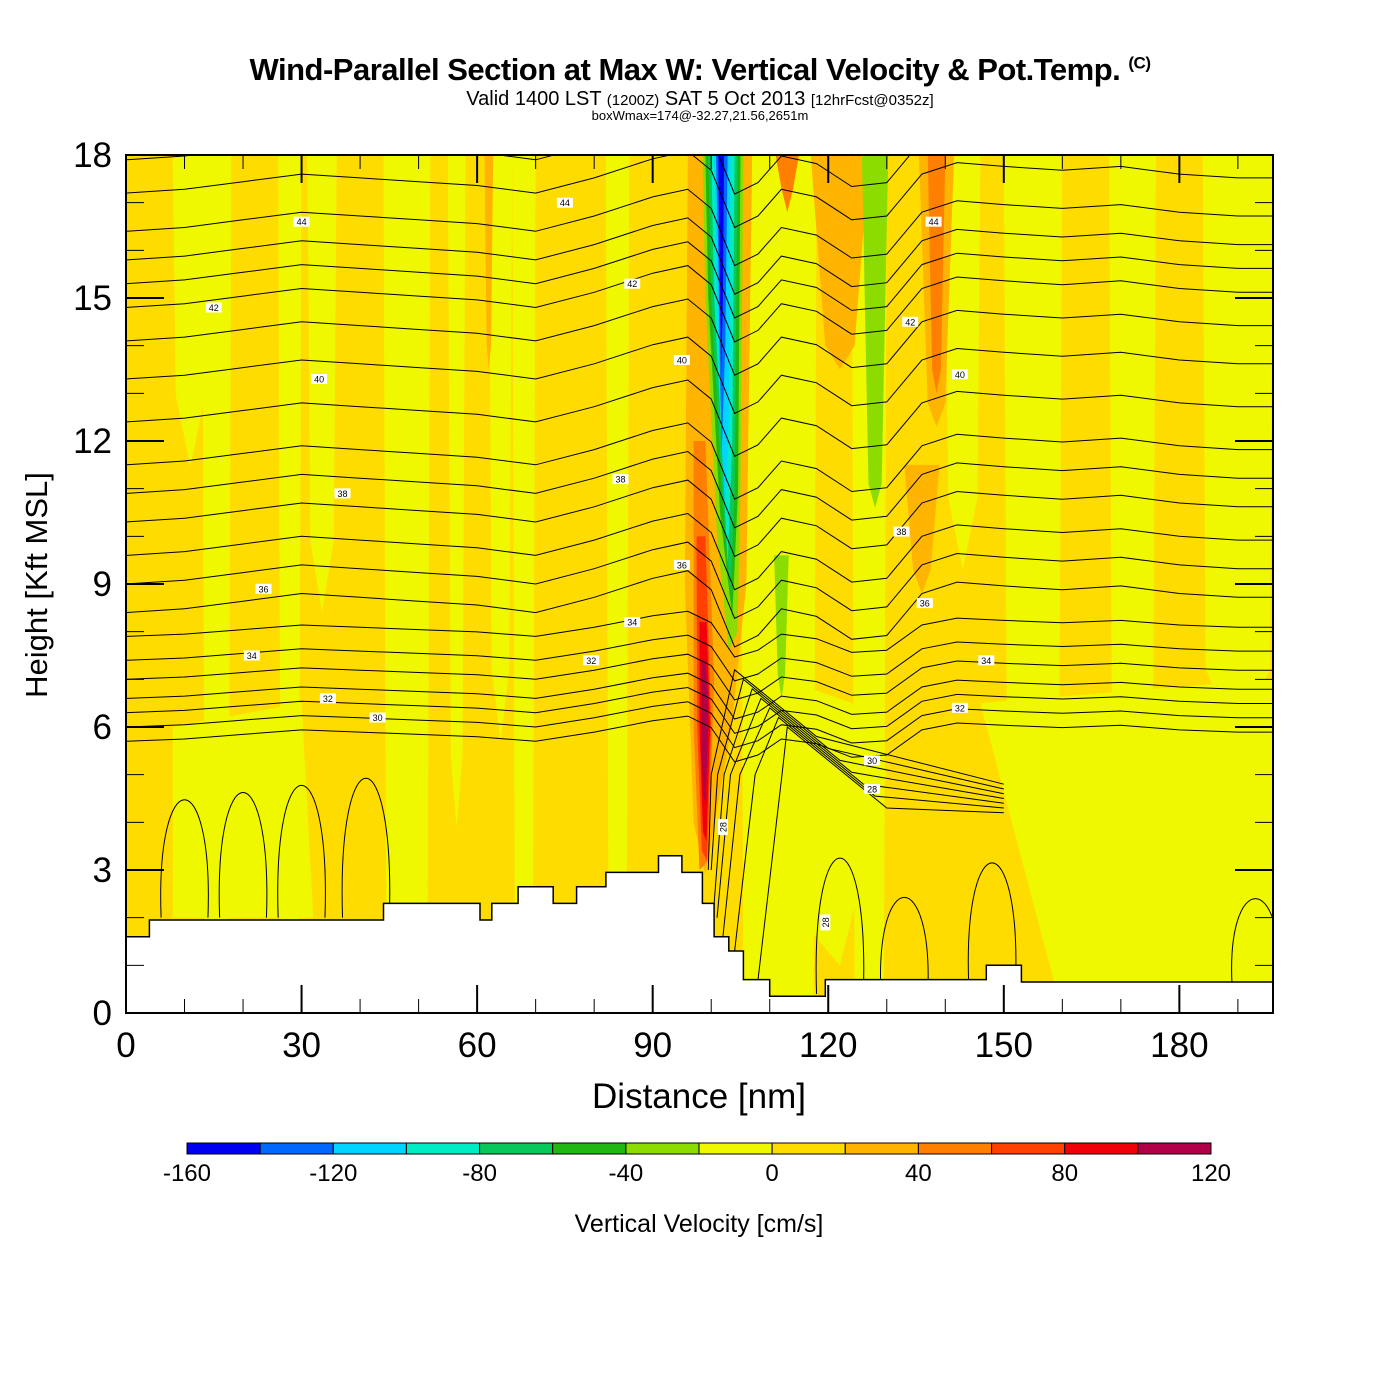 The image size is (1400, 1400). I want to click on downdraft-band, so click(781, 627).